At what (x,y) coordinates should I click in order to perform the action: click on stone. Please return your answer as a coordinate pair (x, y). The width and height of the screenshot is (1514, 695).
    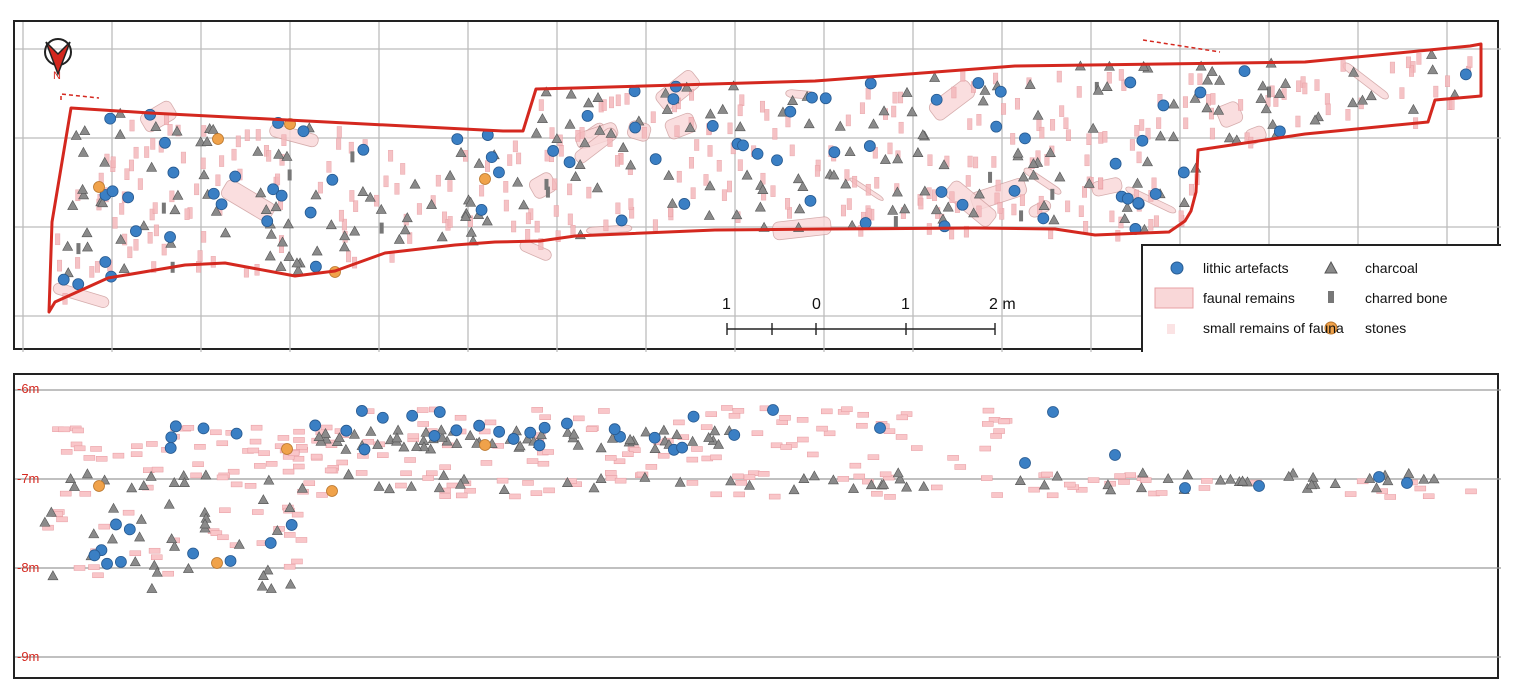
    Looking at the image, I should click on (99, 187).